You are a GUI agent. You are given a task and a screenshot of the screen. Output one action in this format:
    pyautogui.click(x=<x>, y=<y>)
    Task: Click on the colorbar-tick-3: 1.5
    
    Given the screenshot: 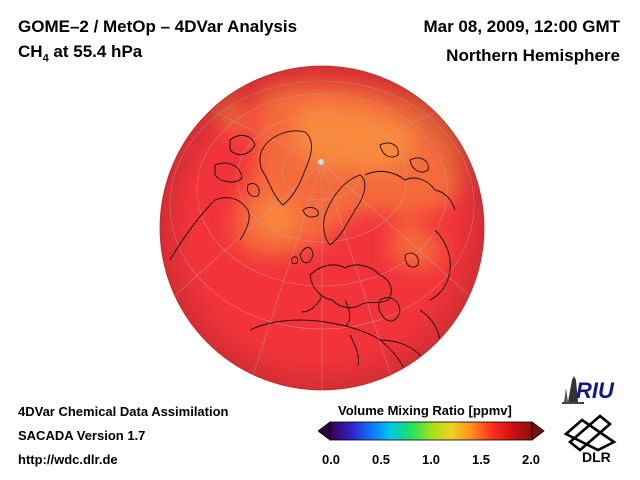 What is the action you would take?
    pyautogui.click(x=481, y=459)
    